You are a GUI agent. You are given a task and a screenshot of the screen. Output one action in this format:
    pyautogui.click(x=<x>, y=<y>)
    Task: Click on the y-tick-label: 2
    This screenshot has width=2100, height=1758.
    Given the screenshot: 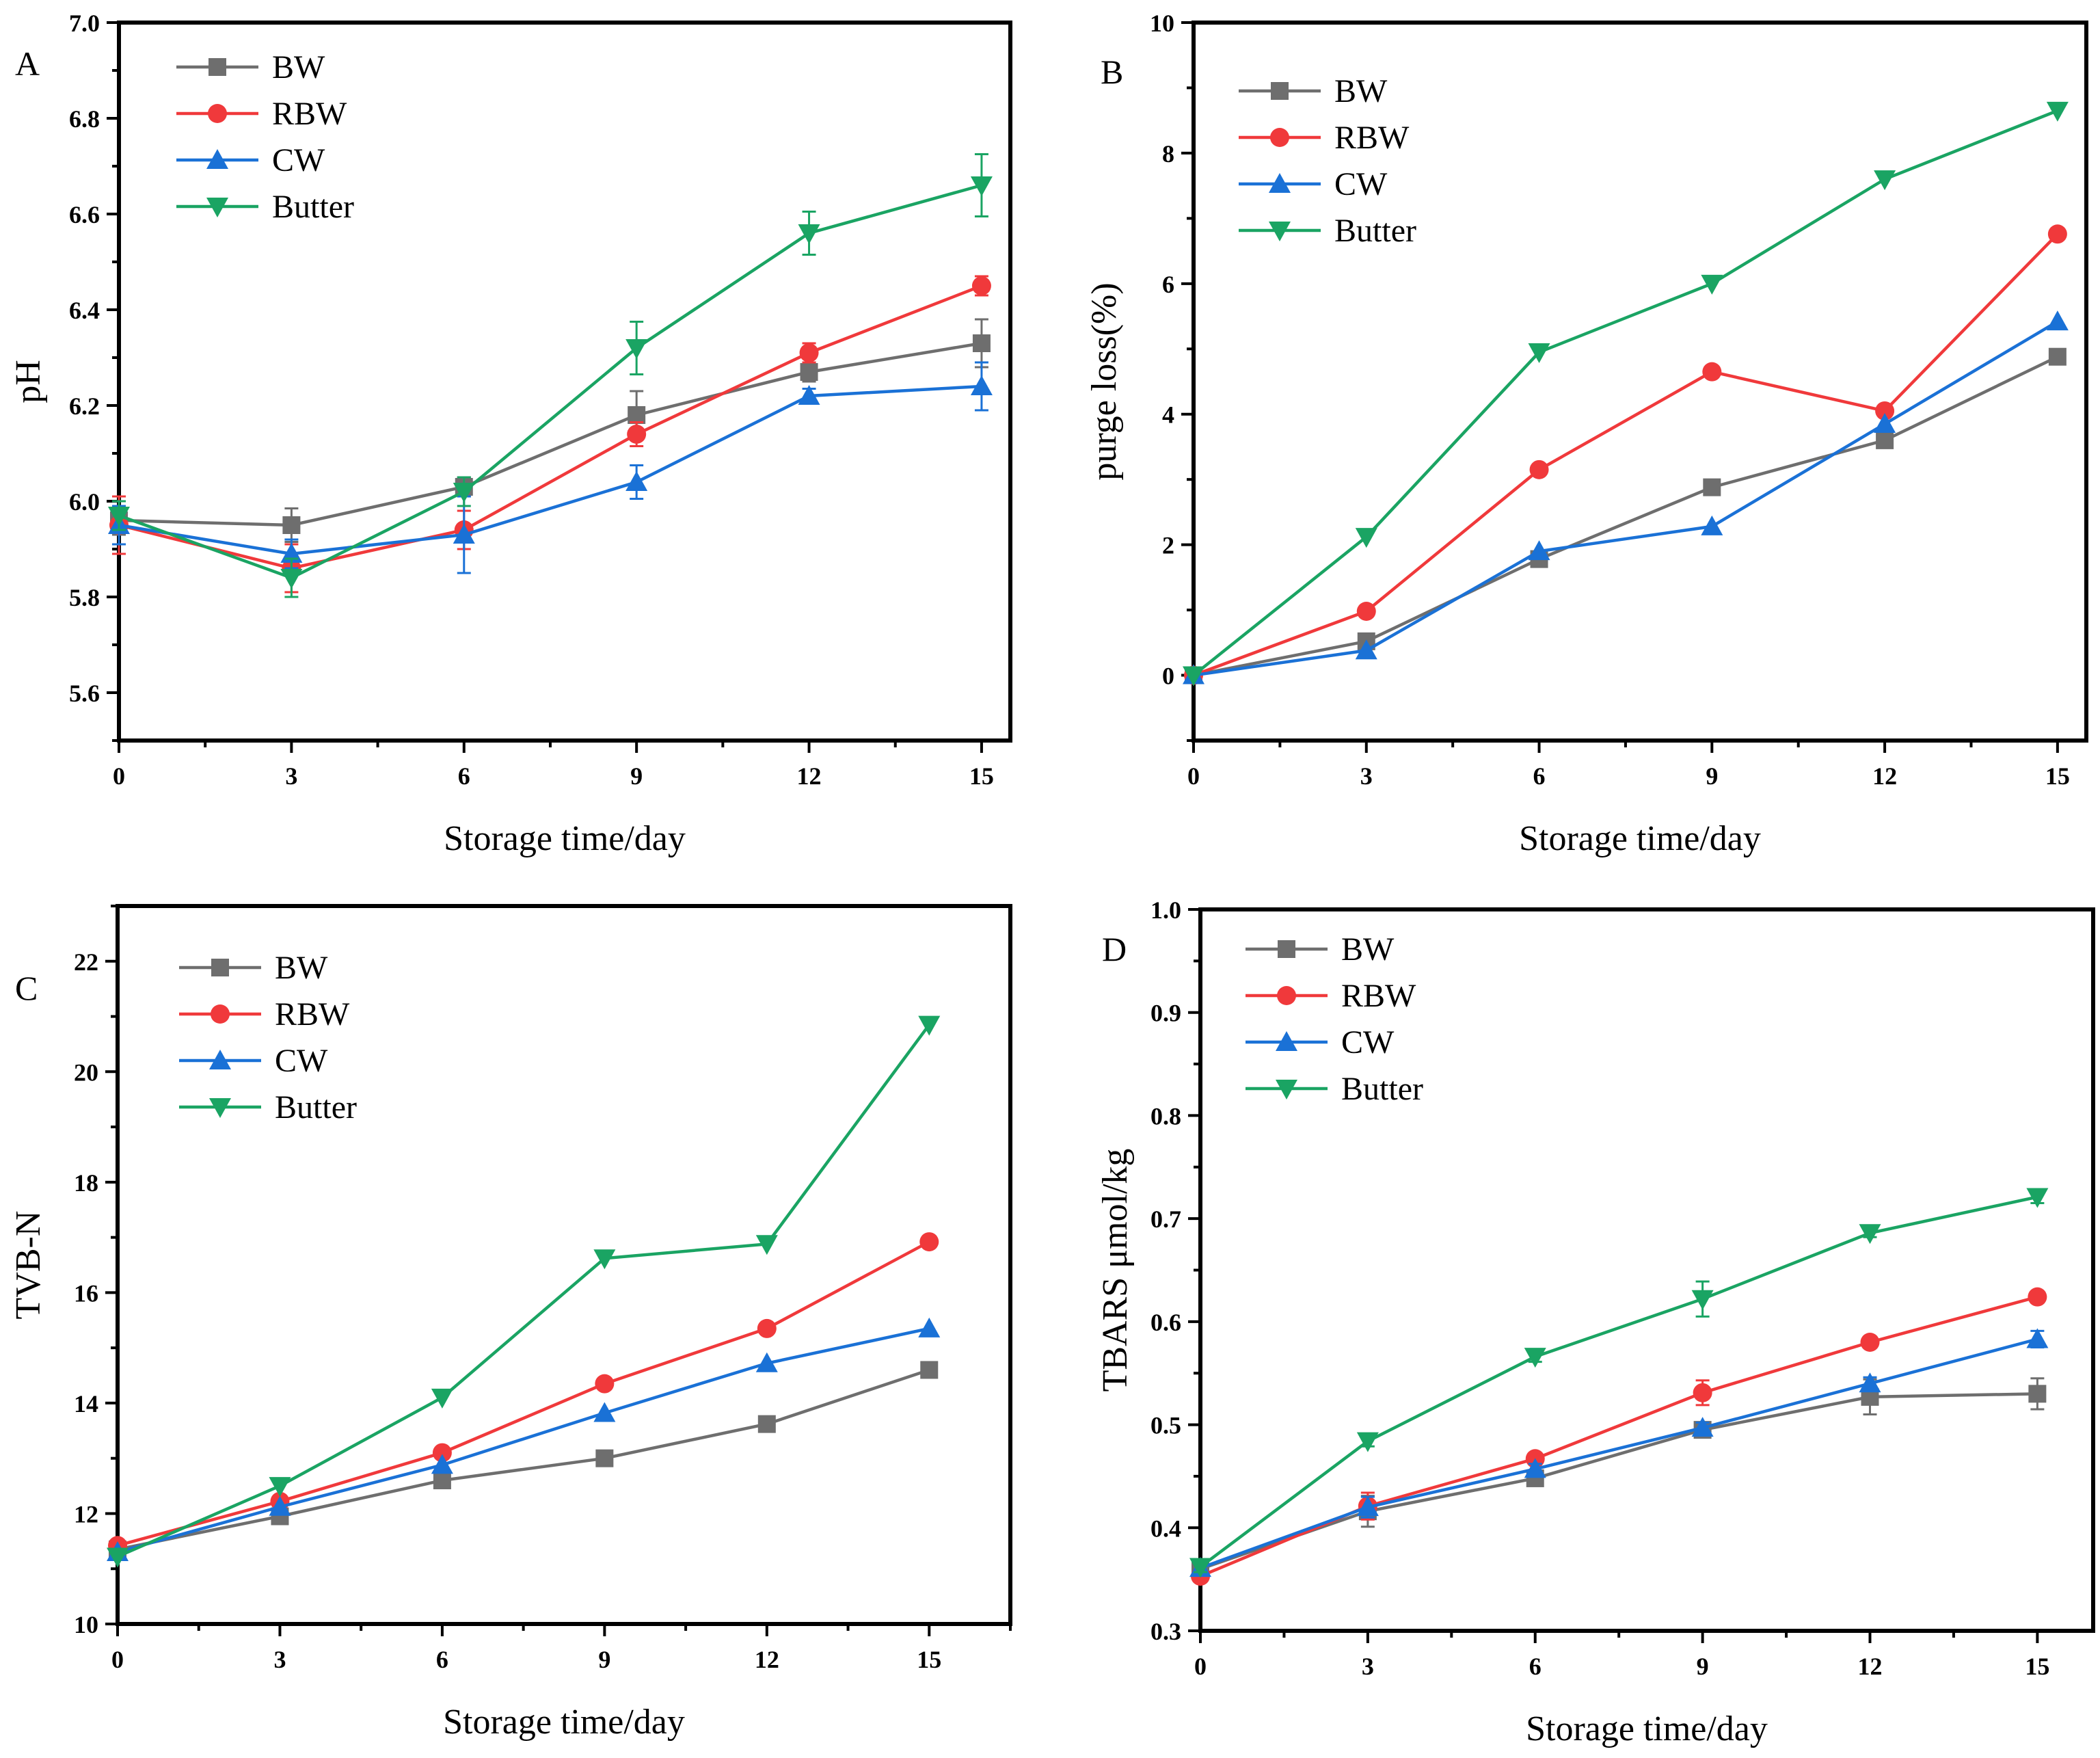 What is the action you would take?
    pyautogui.click(x=1168, y=545)
    